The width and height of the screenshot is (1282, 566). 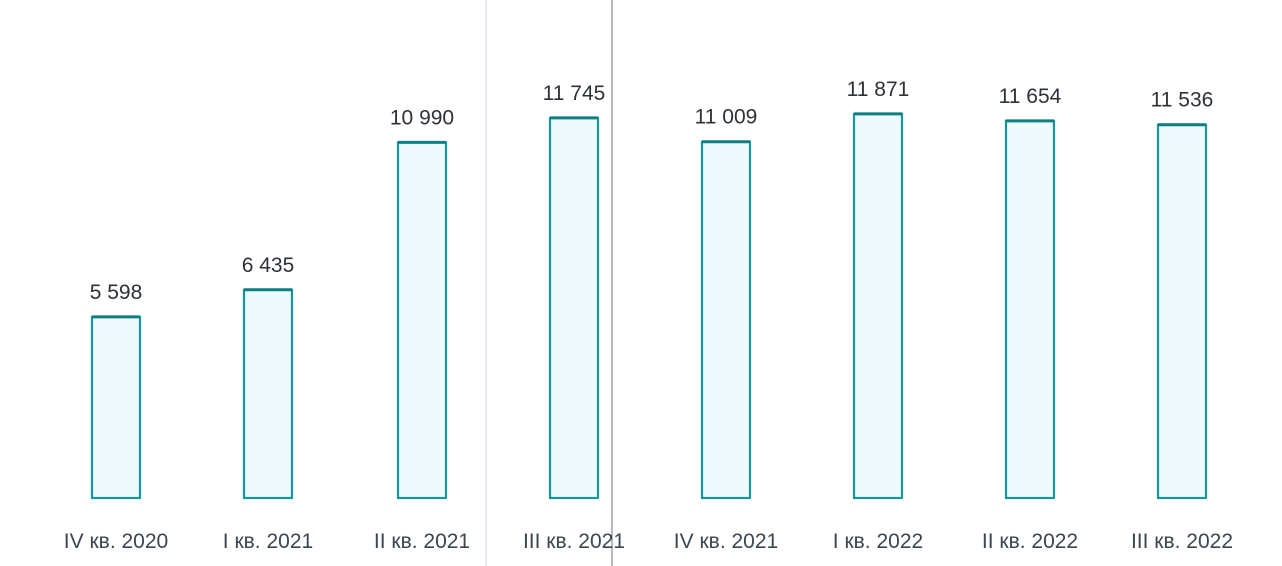 What do you see at coordinates (1030, 96) in the screenshot?
I see `data-label-7: 11 654` at bounding box center [1030, 96].